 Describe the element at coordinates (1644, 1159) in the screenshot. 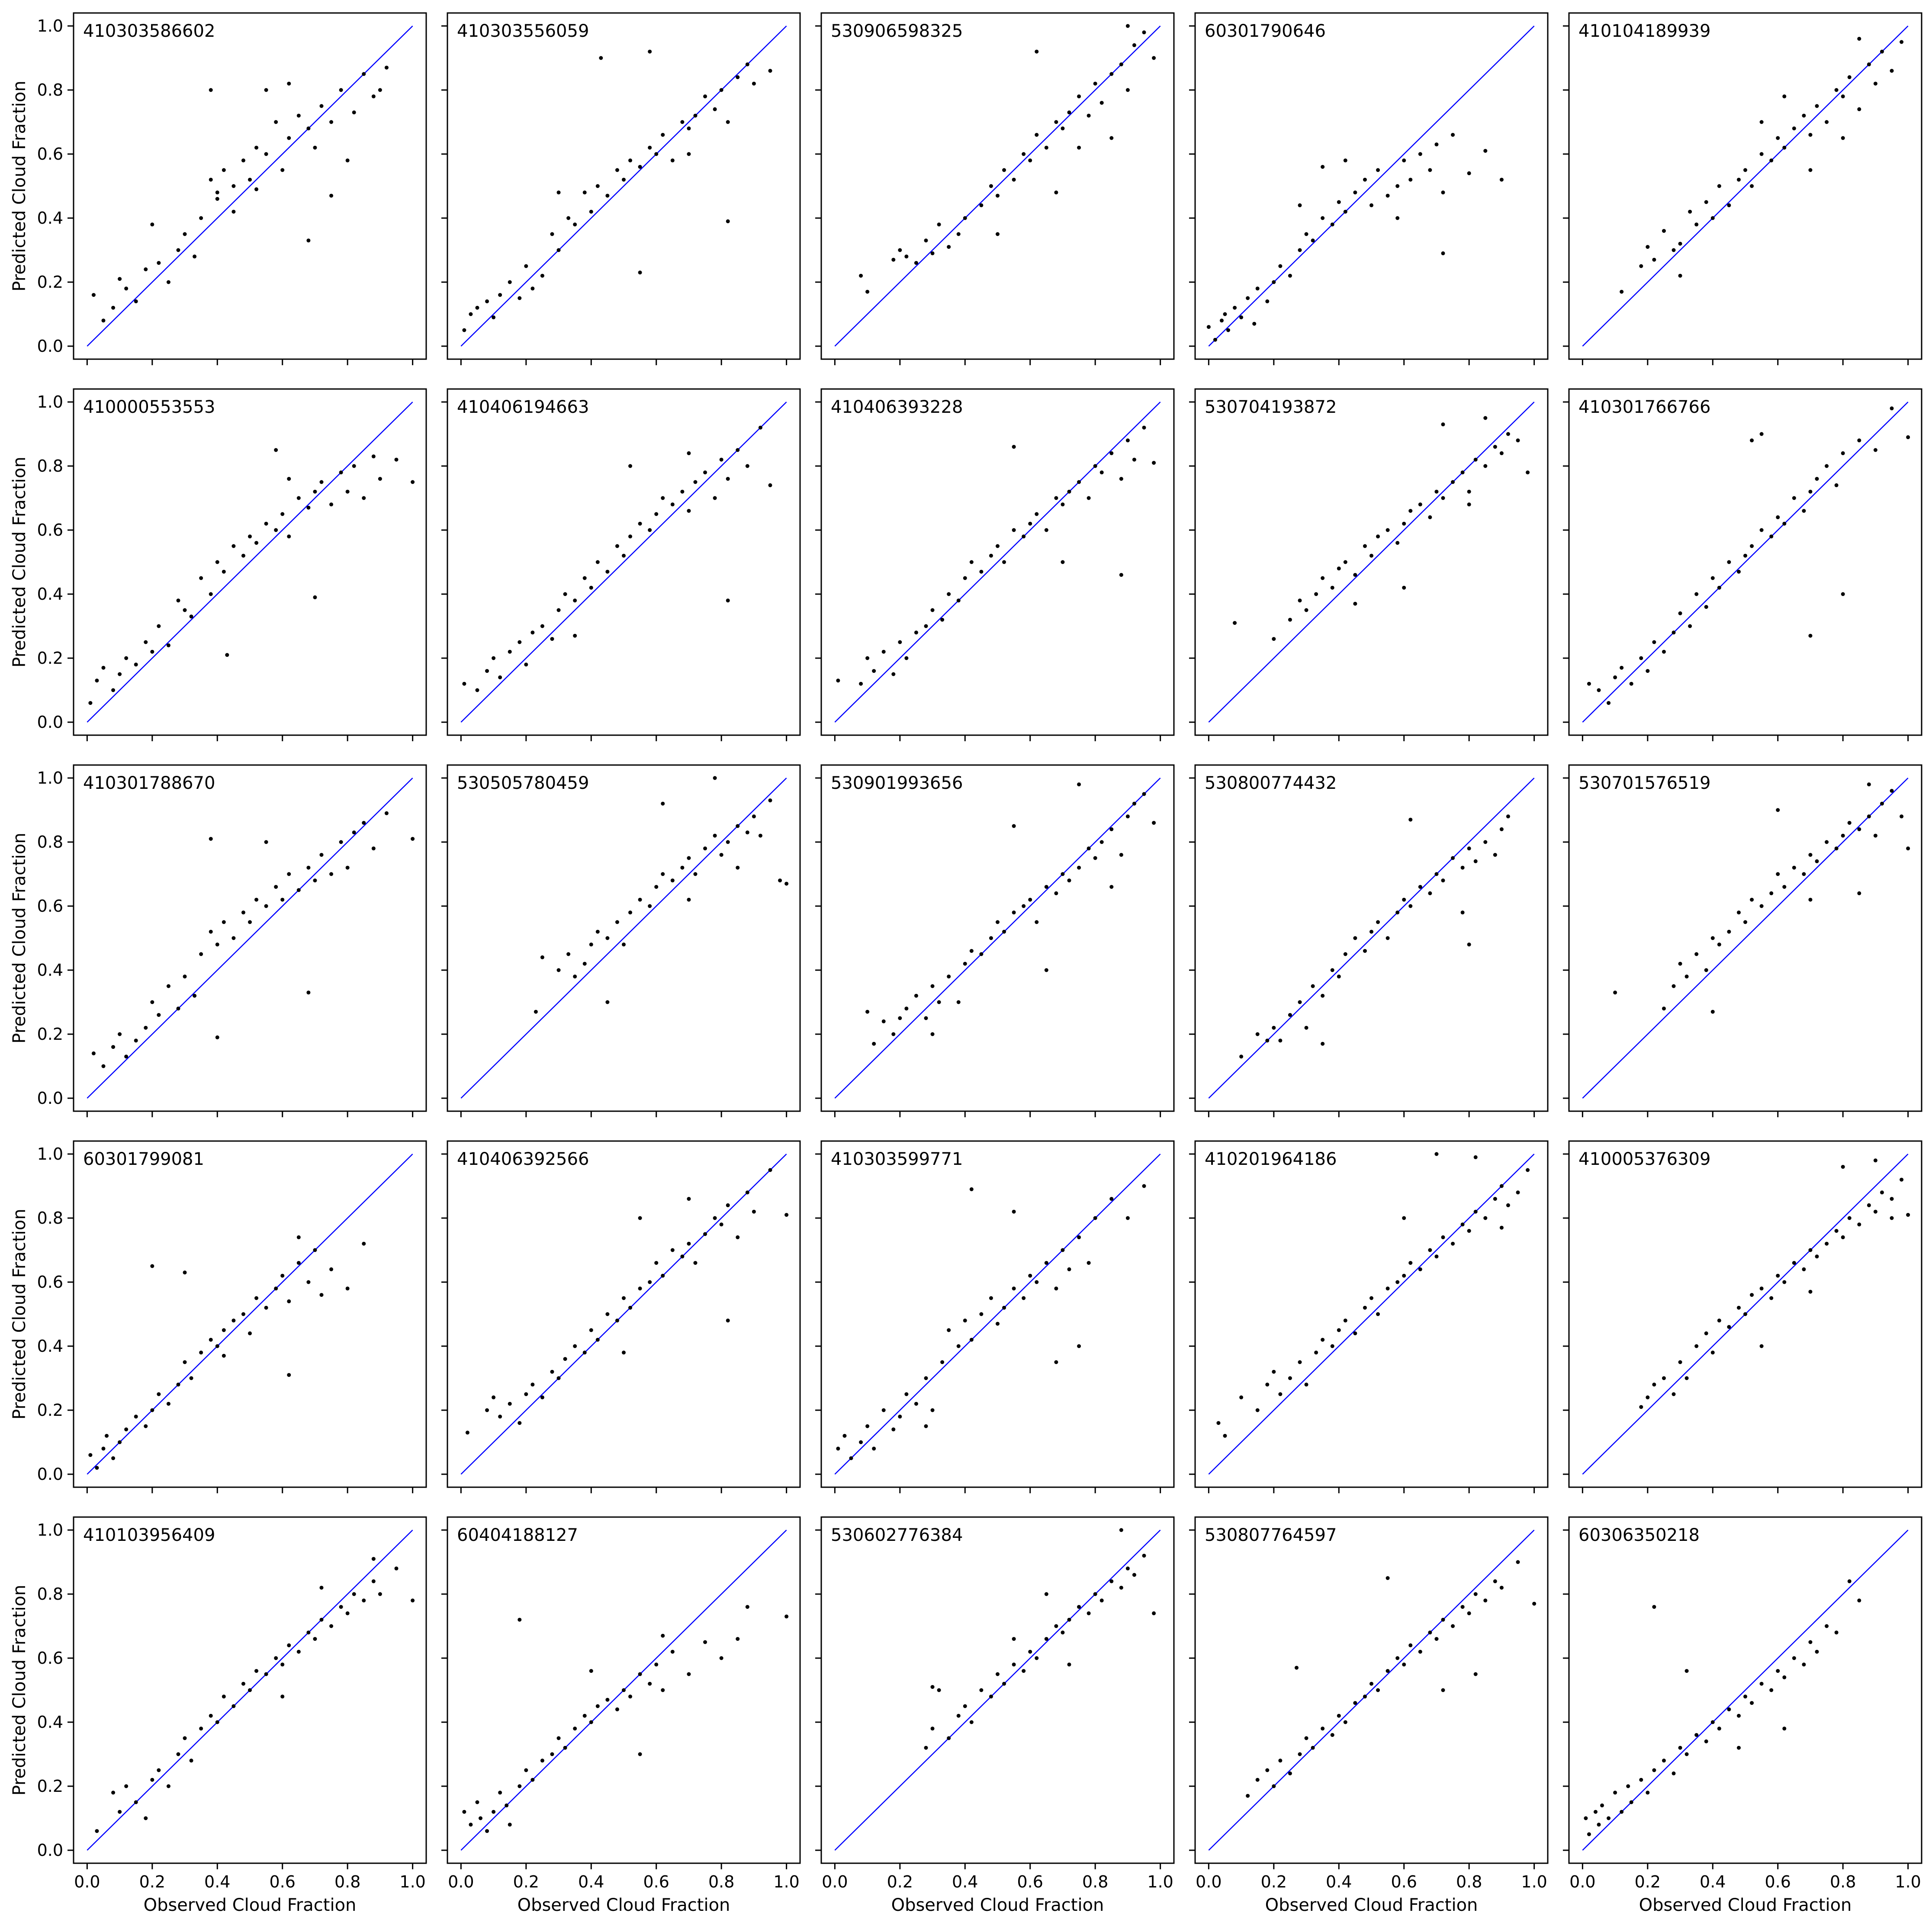

I see `panel-title: 410005376309` at that location.